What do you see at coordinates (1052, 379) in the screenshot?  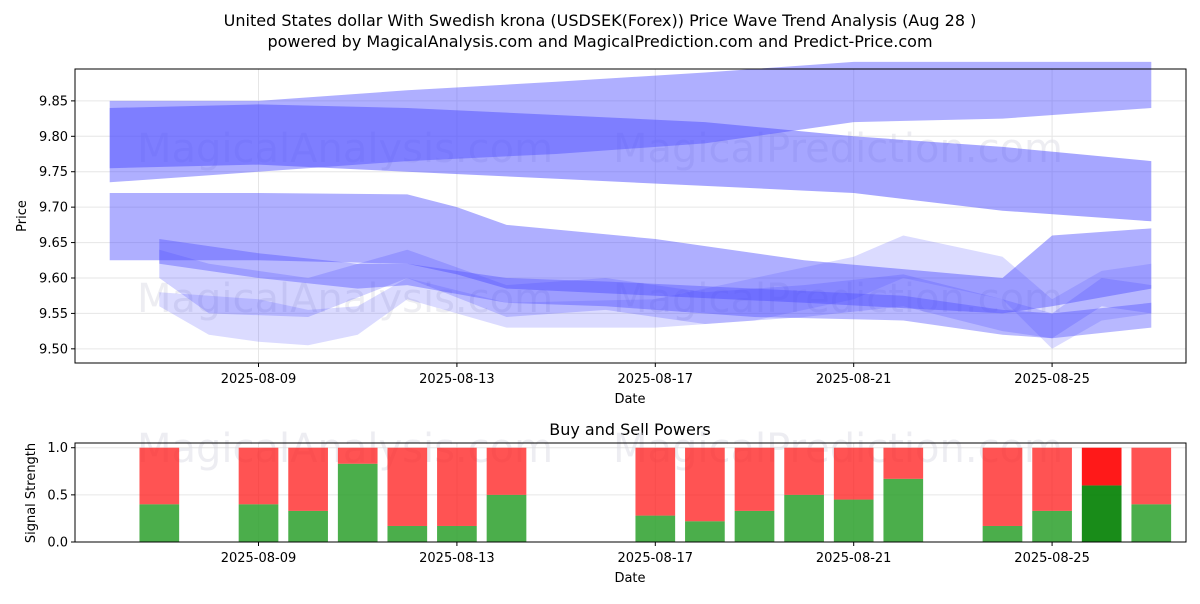 I see `price-x-tick-label: 2025-08-25` at bounding box center [1052, 379].